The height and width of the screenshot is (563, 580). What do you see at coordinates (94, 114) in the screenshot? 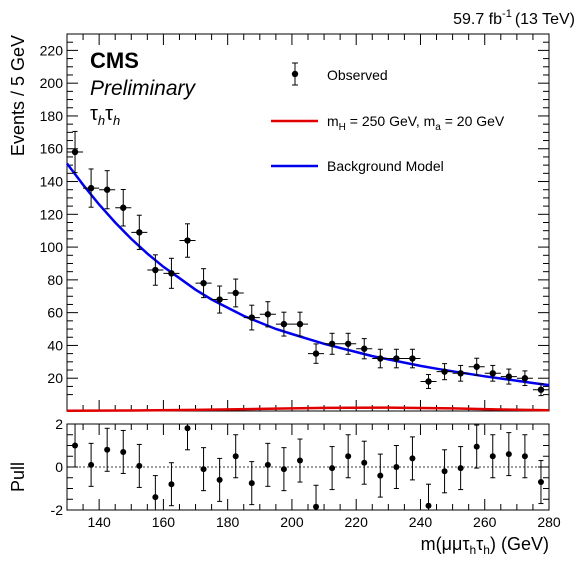
I see `channel-tau-1: τ` at bounding box center [94, 114].